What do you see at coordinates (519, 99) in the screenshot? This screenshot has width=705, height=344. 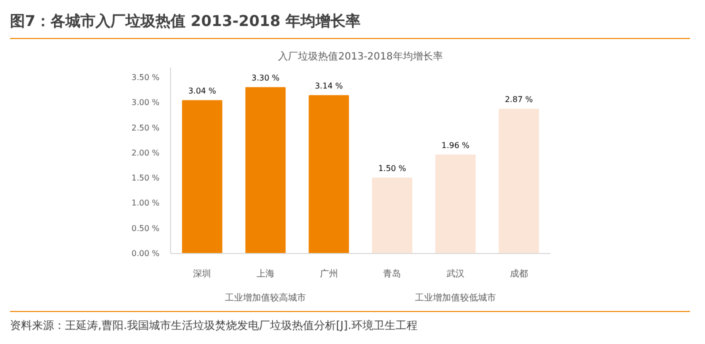 I see `data-label: 2.87 %` at bounding box center [519, 99].